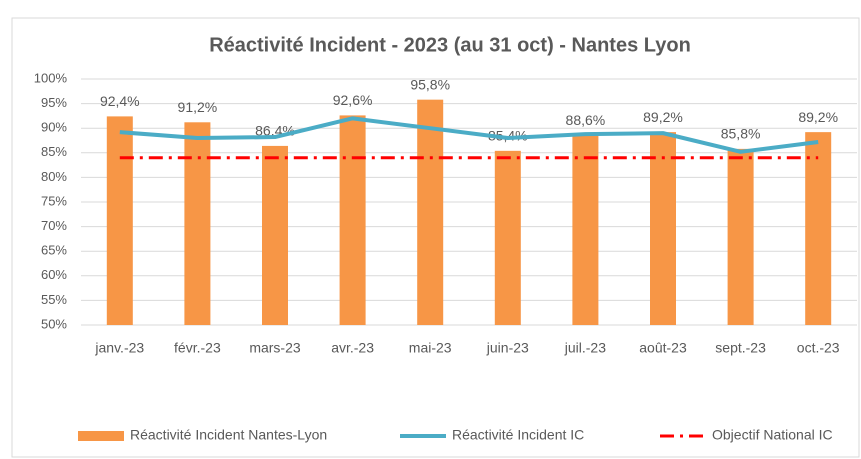  Describe the element at coordinates (352, 348) in the screenshot. I see `x-tick-label: avr.-23` at that location.